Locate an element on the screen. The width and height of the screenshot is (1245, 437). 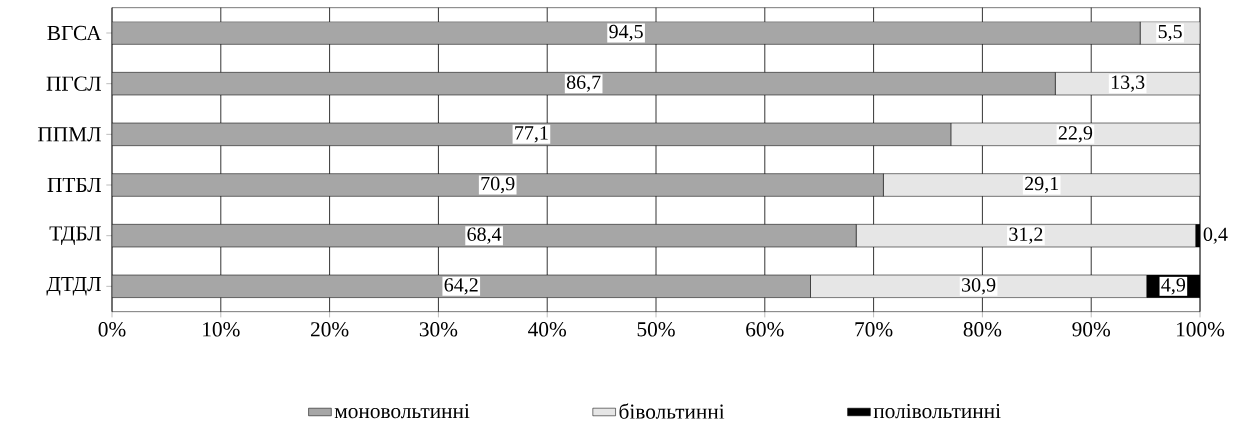
data-label: 77,1 is located at coordinates (531, 134).